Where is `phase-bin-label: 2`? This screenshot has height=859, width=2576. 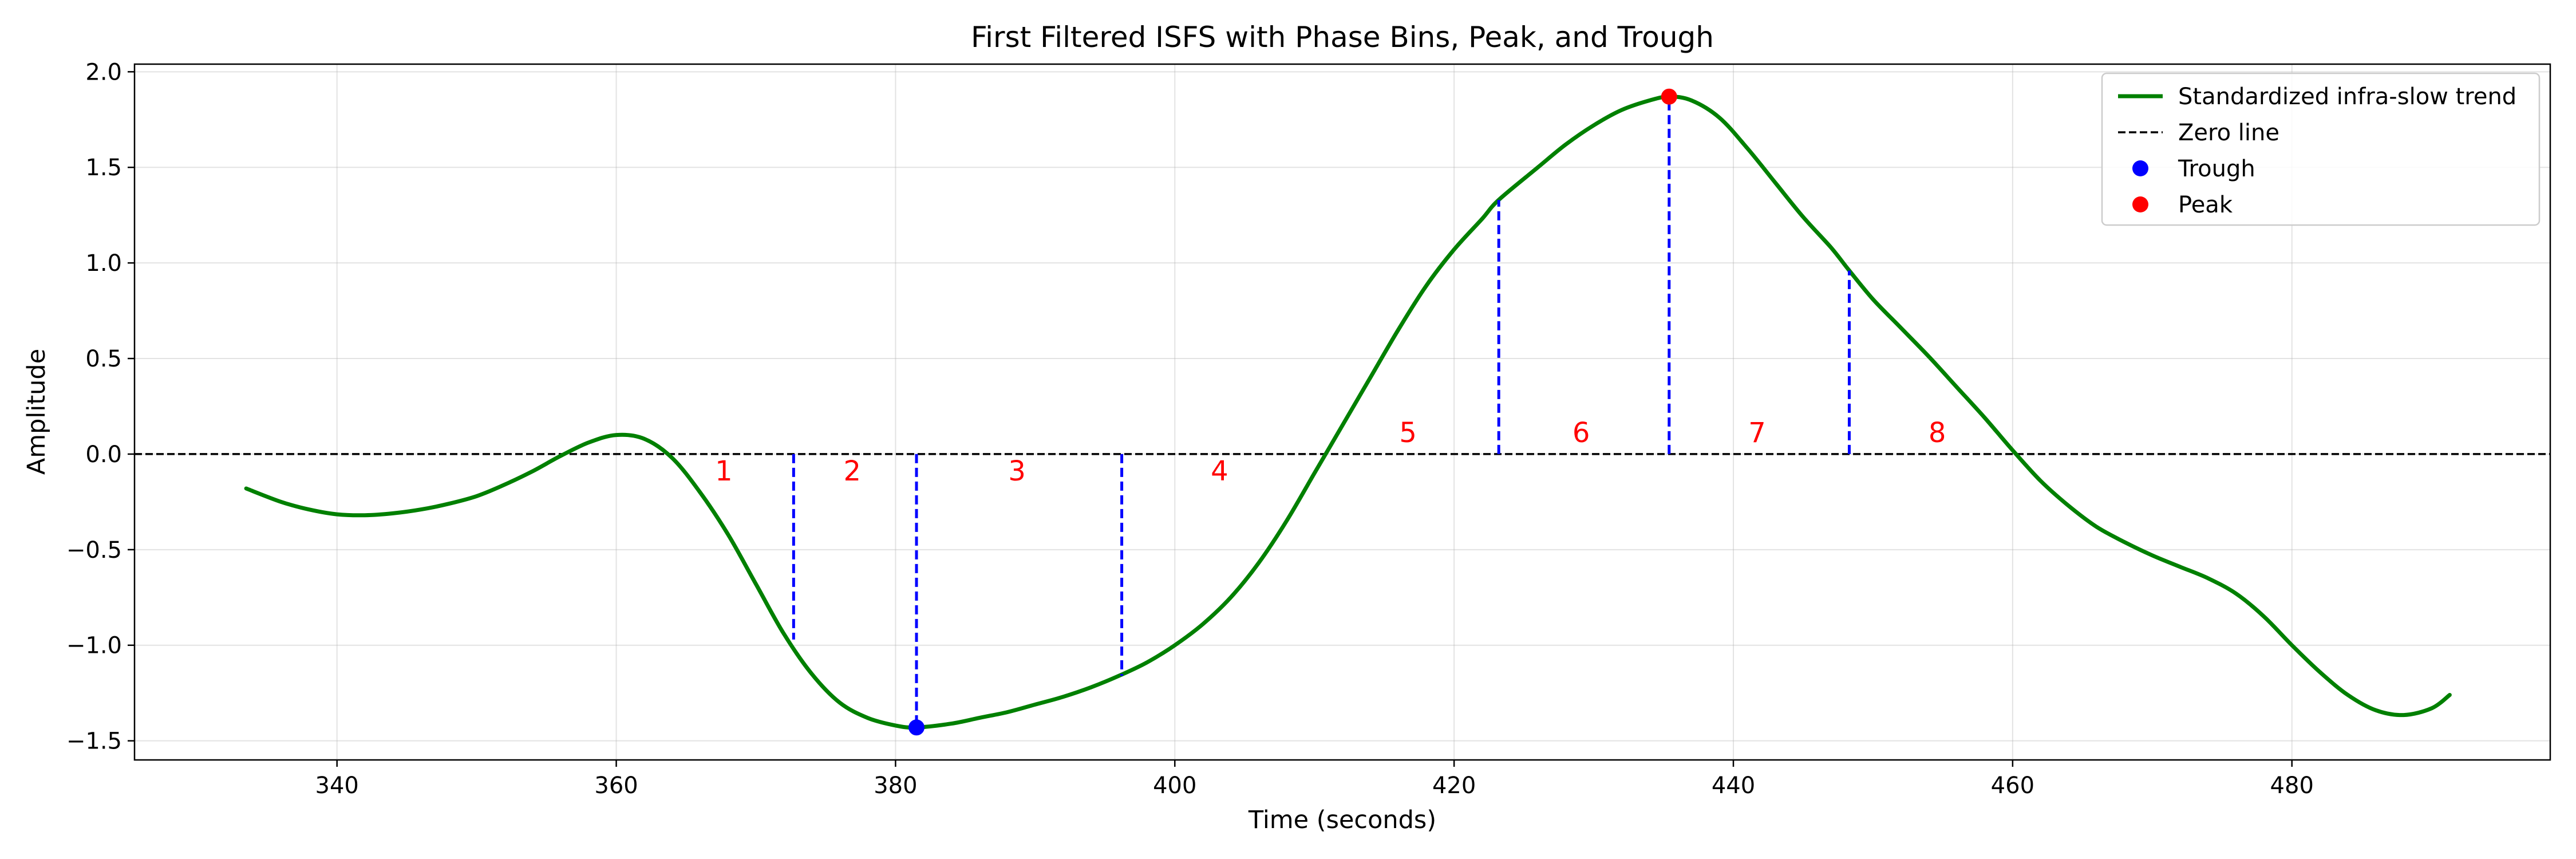 phase-bin-label: 2 is located at coordinates (853, 471).